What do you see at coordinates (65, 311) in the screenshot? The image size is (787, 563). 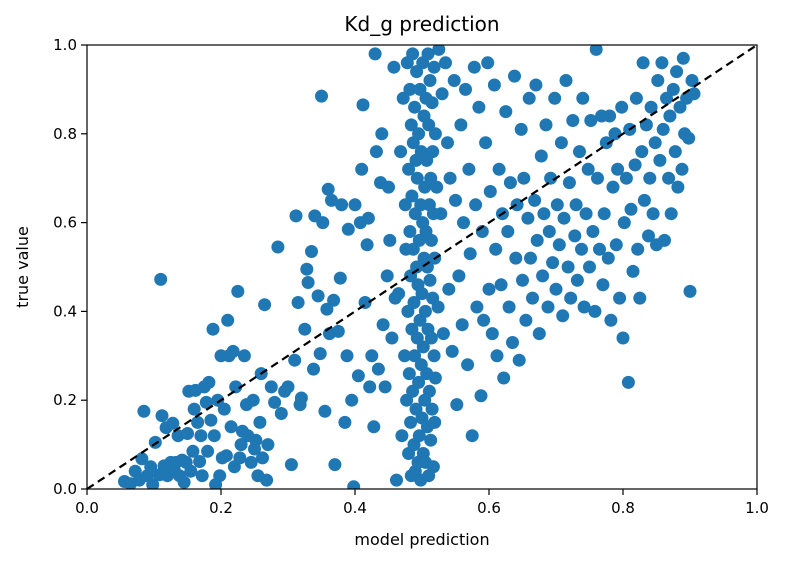 I see `y-tick-label: 0.4` at bounding box center [65, 311].